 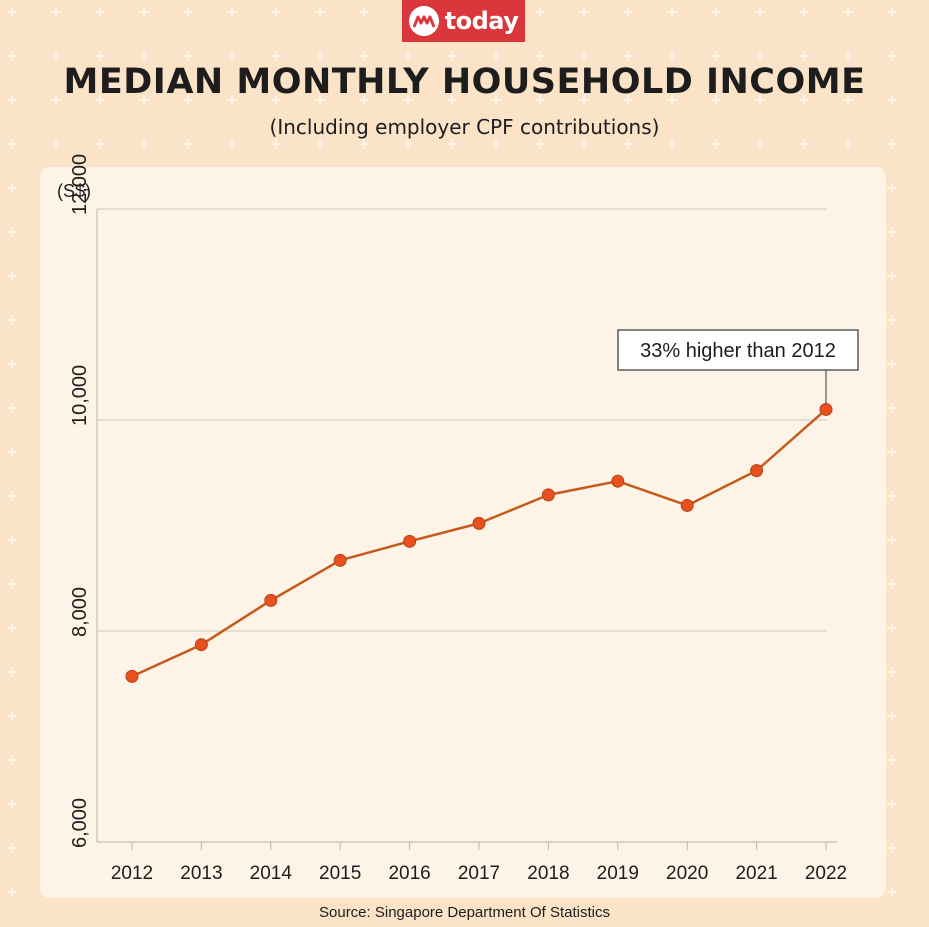 I want to click on y-axis-label: (S$), so click(x=74, y=191).